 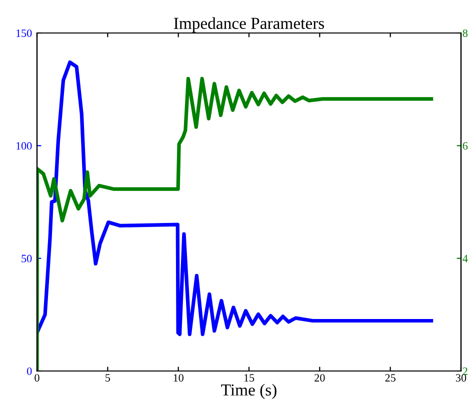 What do you see at coordinates (465, 258) in the screenshot?
I see `y2-tick-label: 4` at bounding box center [465, 258].